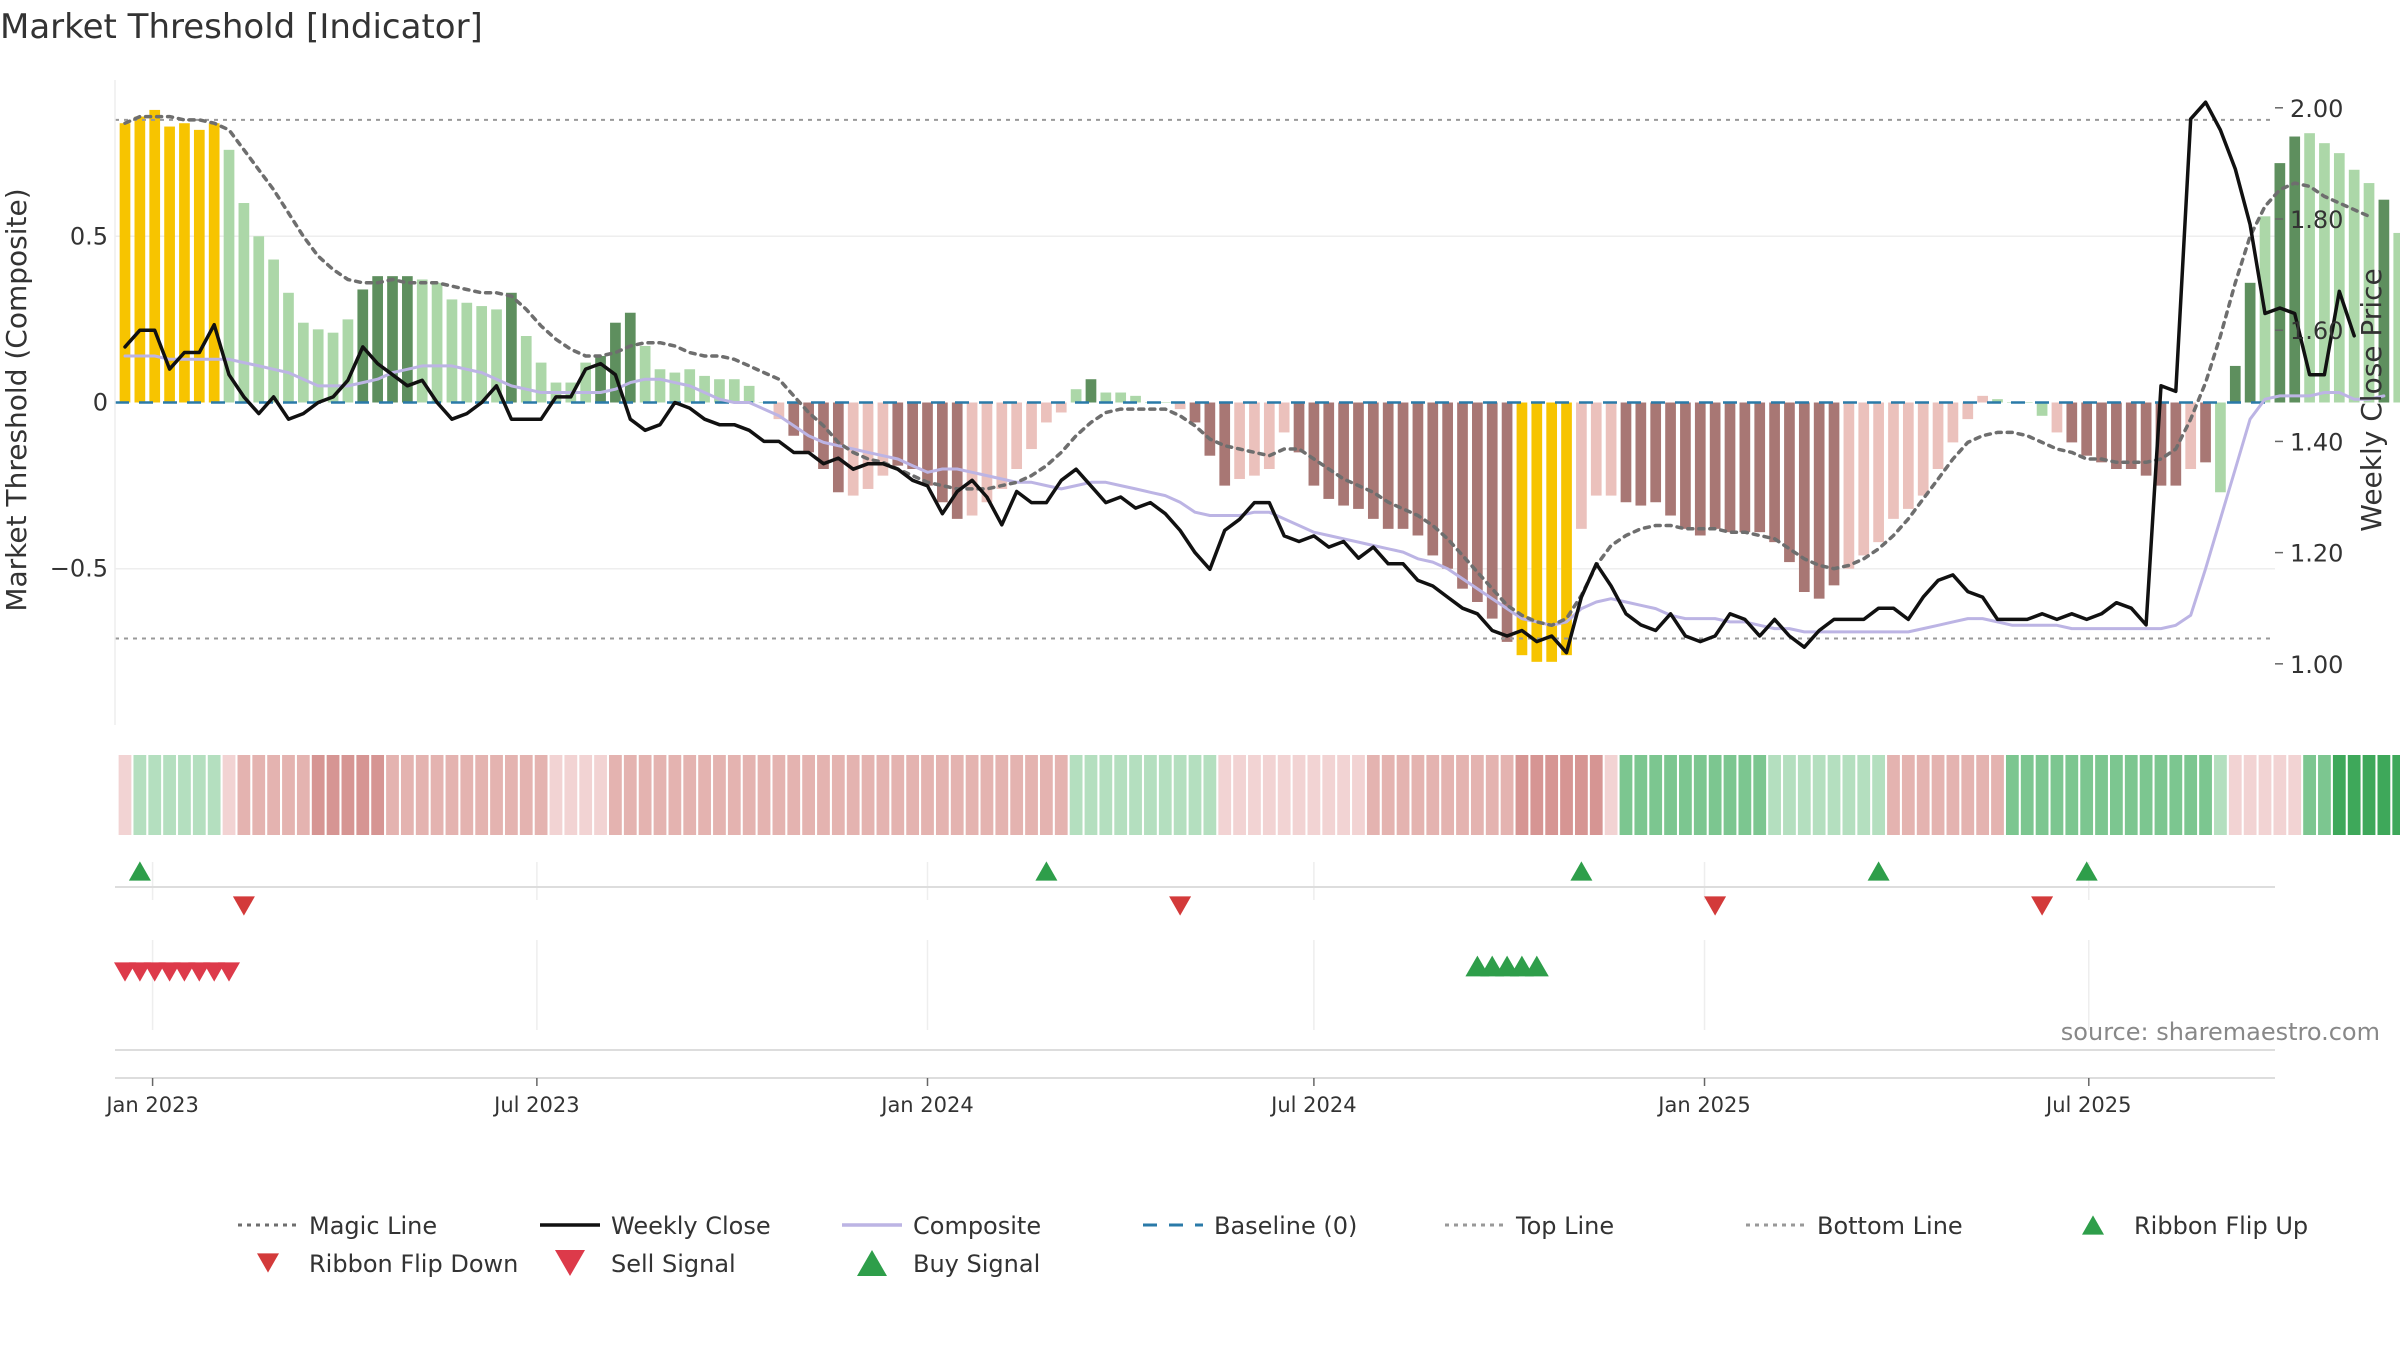  I want to click on x-tick-label: Jul 2023, so click(535, 1105).